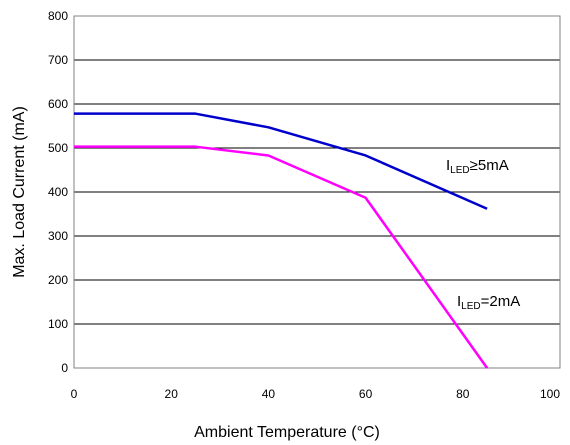 The image size is (570, 445). I want to click on y-tick-label: 600, so click(58, 104).